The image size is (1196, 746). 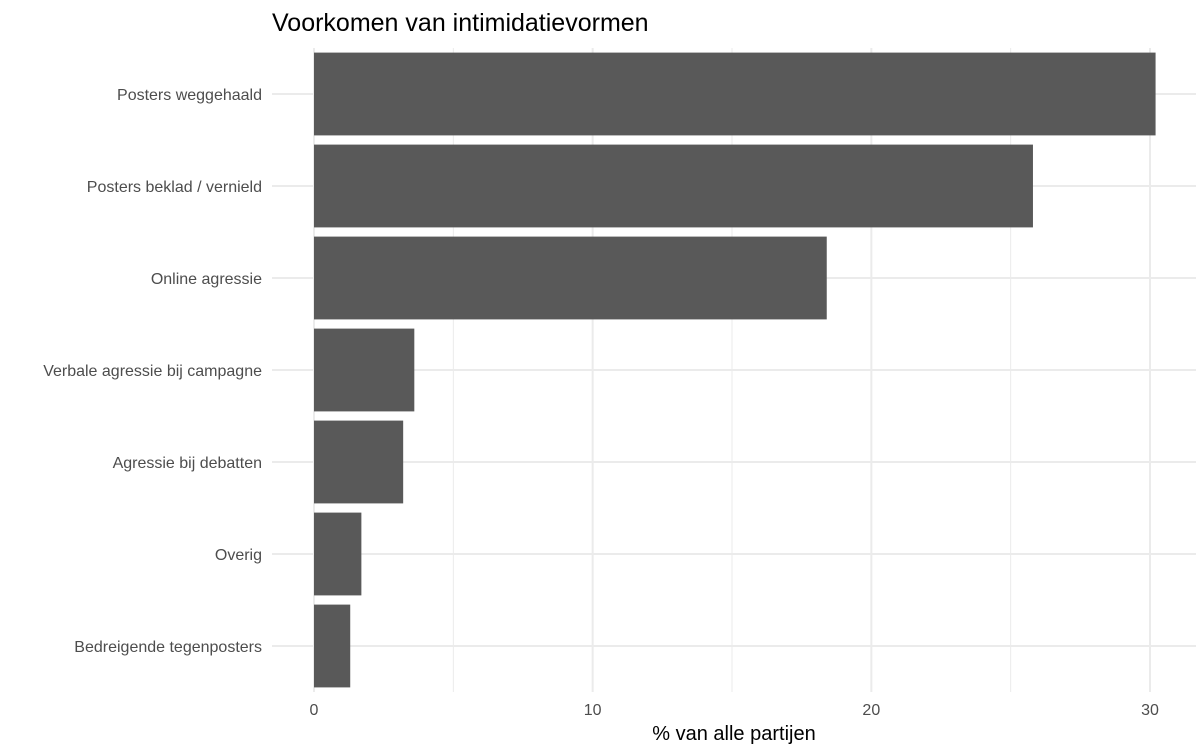 I want to click on y-tick-label: Bedreigende tegenposters, so click(x=168, y=647).